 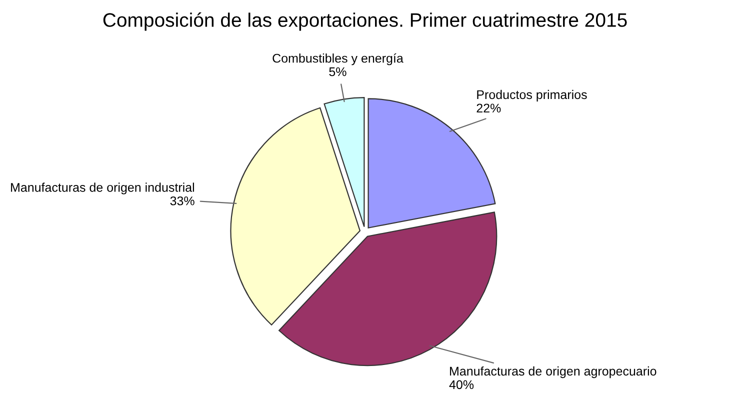 What do you see at coordinates (337, 71) in the screenshot?
I see `data-label: 5%` at bounding box center [337, 71].